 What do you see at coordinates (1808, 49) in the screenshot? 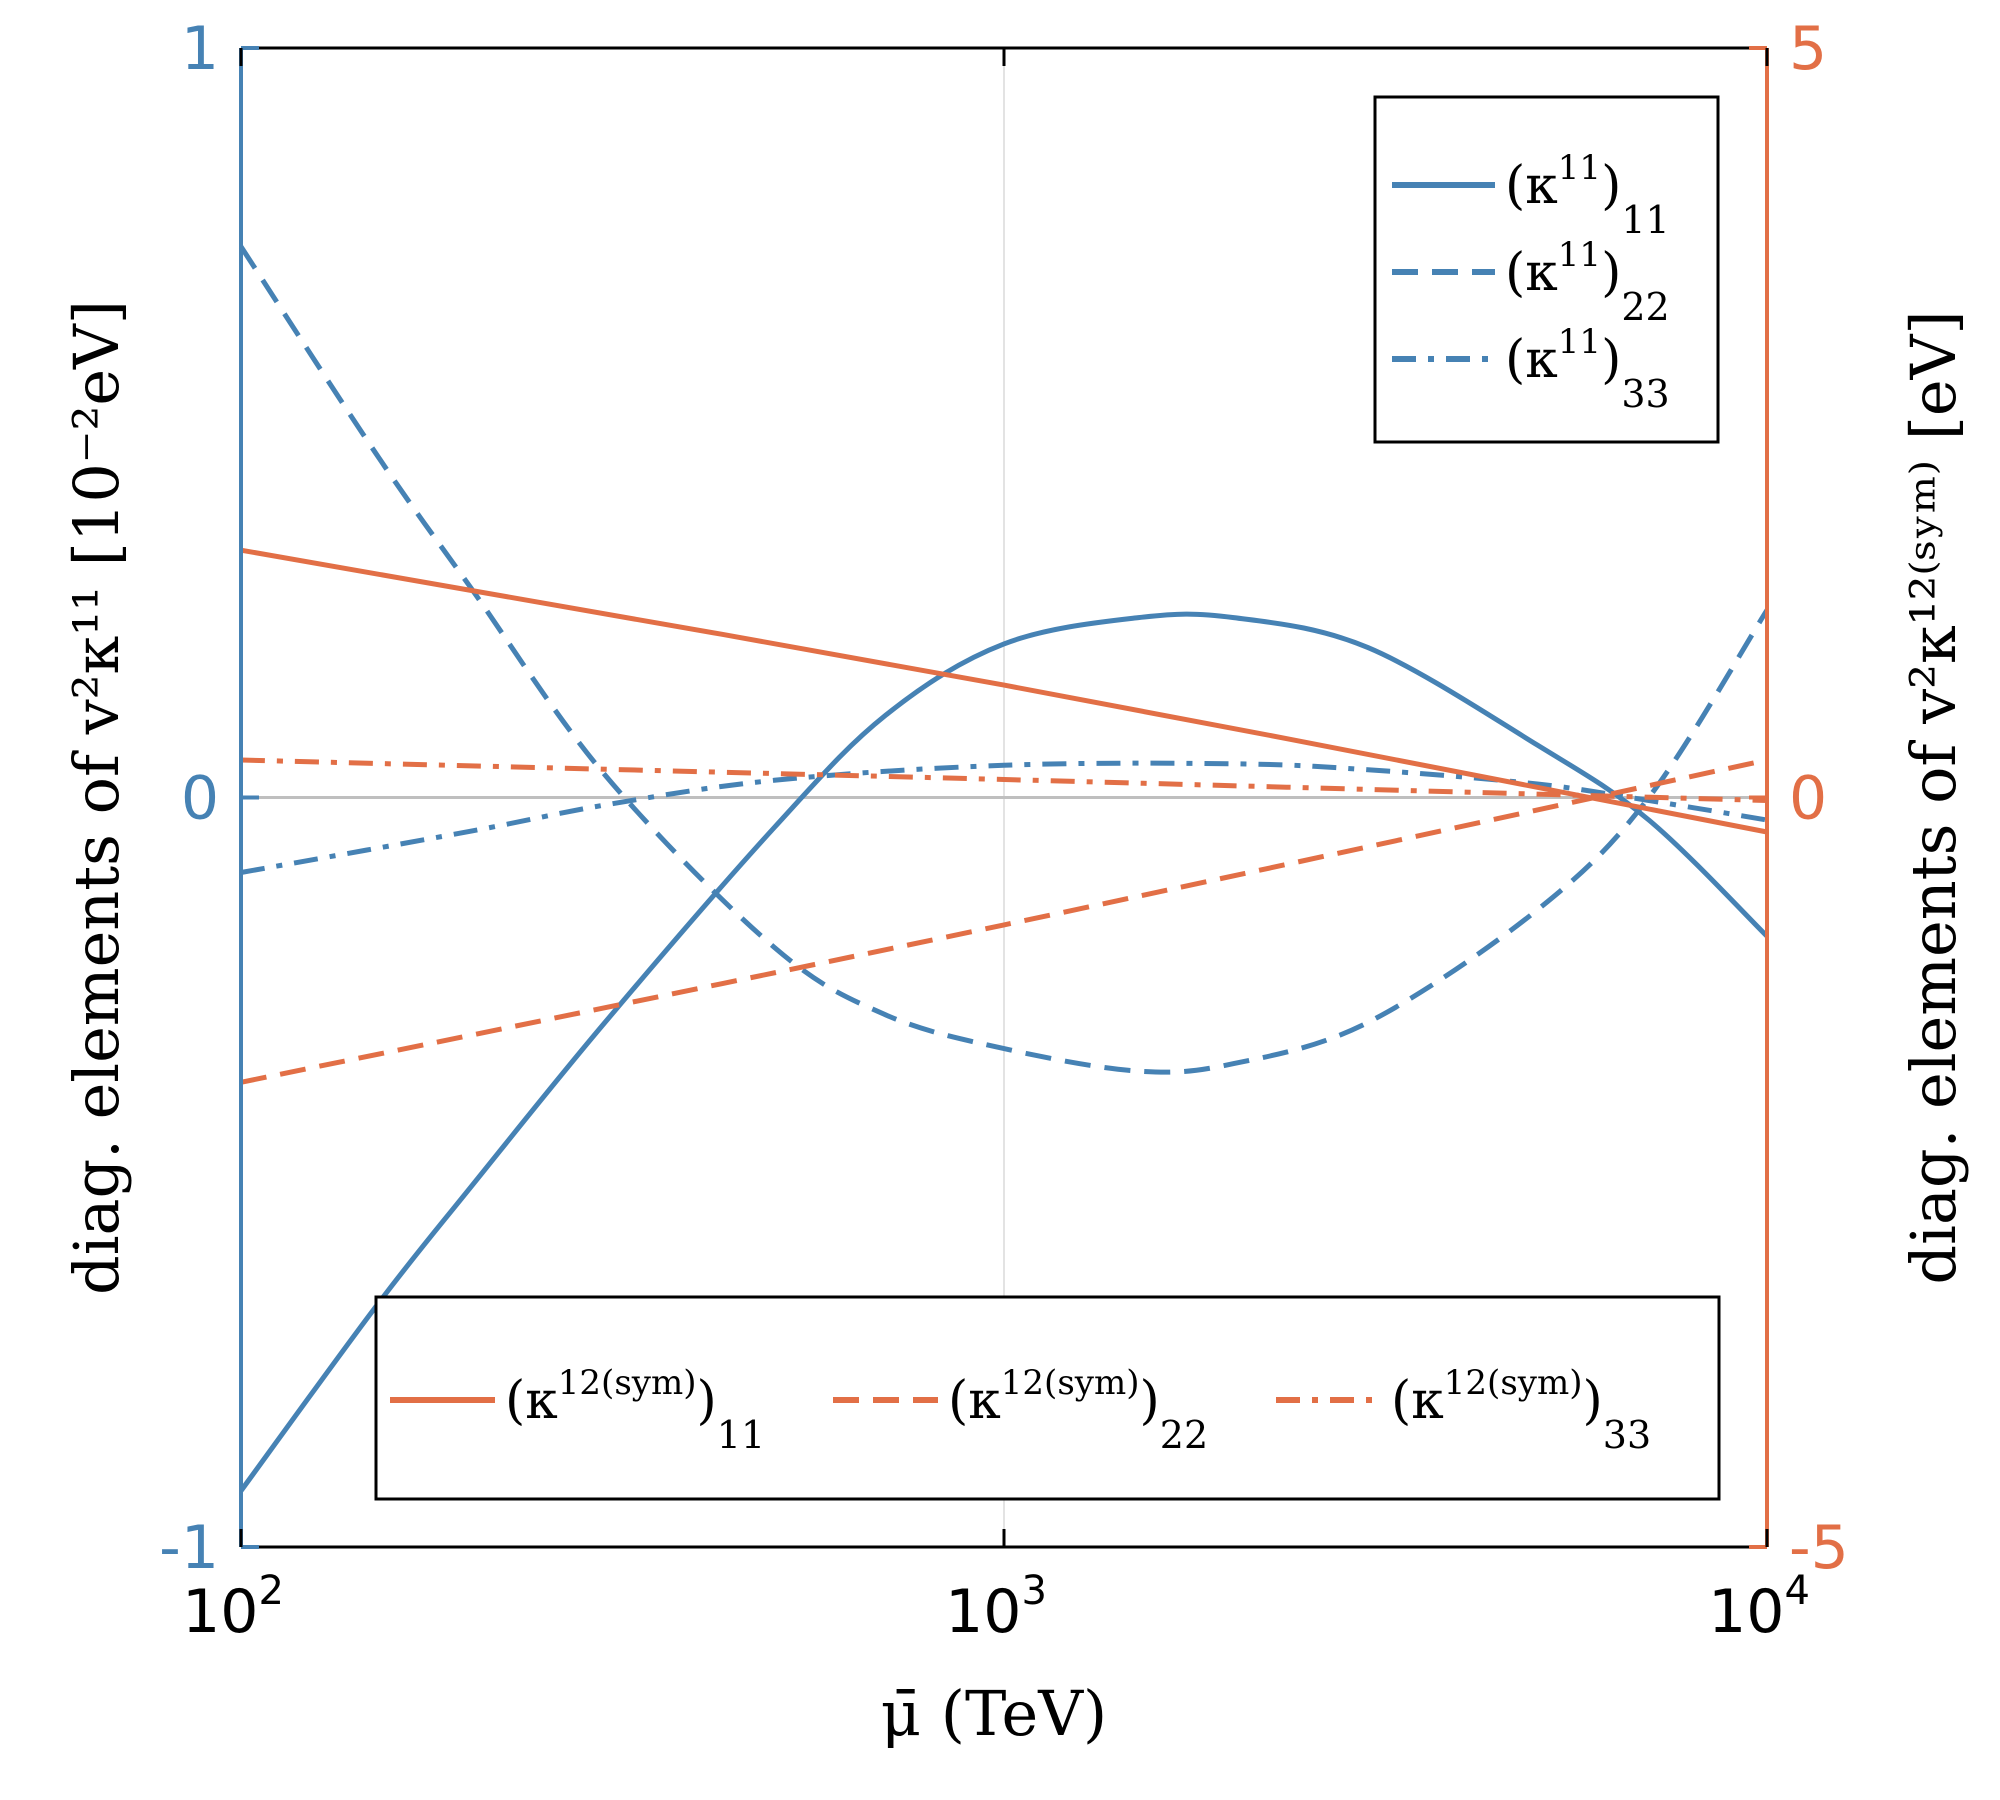
I see `right-tick-label: 5` at bounding box center [1808, 49].